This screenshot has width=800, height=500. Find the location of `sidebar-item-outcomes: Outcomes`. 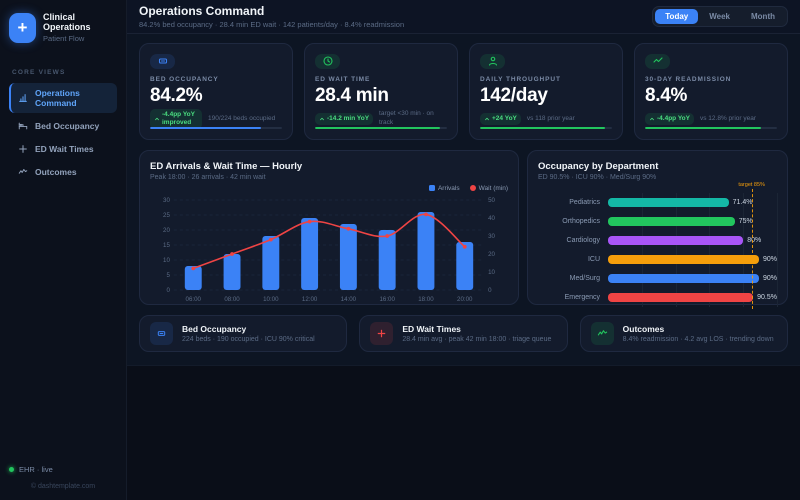

sidebar-item-outcomes: Outcomes is located at coordinates (63, 172).